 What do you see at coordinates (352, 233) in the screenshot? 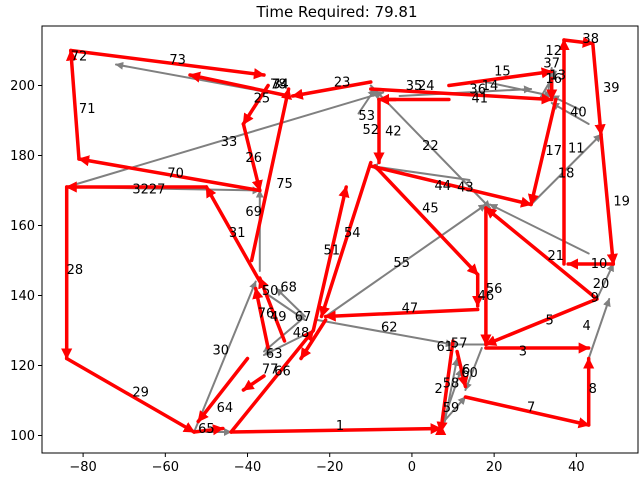
I see `edge-label-54: 54` at bounding box center [352, 233].